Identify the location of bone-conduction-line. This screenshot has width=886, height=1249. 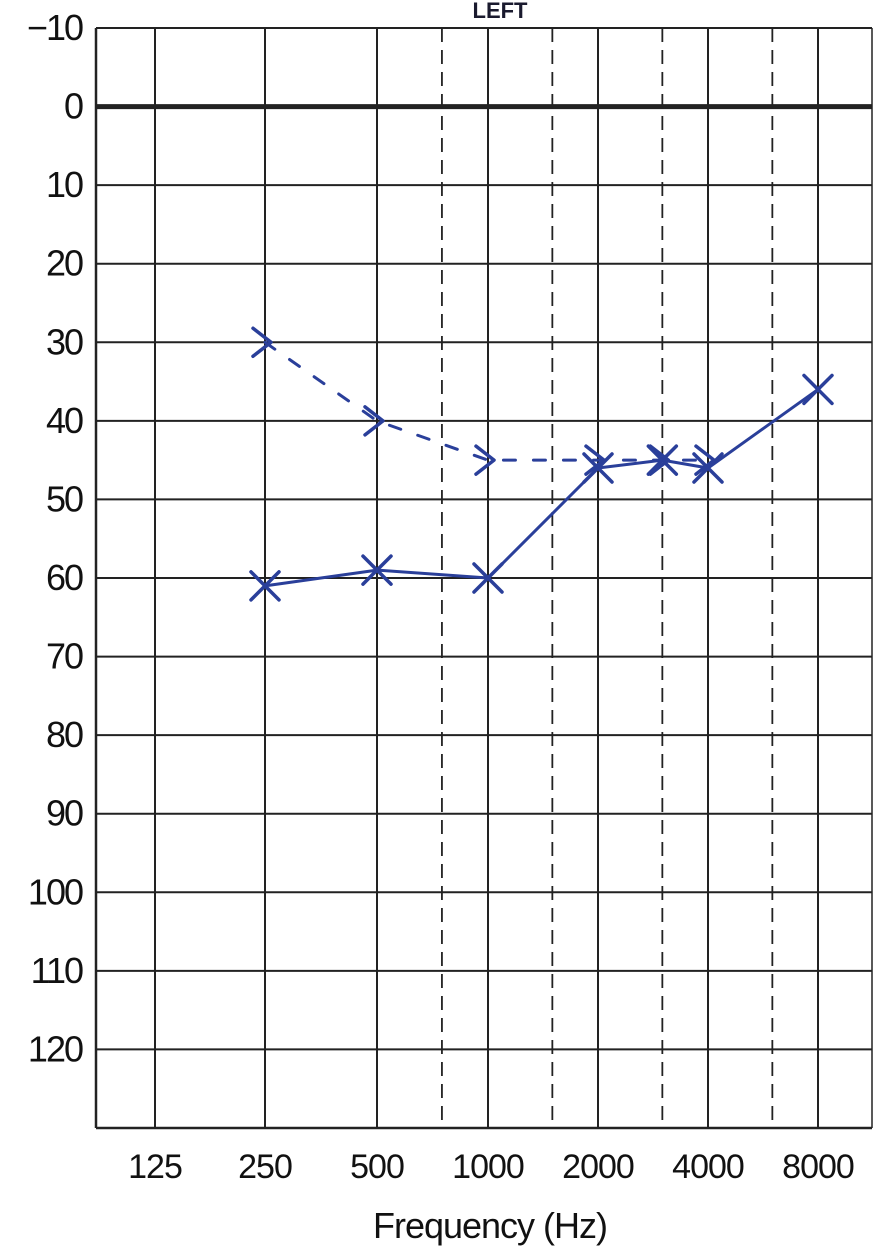
(486, 401).